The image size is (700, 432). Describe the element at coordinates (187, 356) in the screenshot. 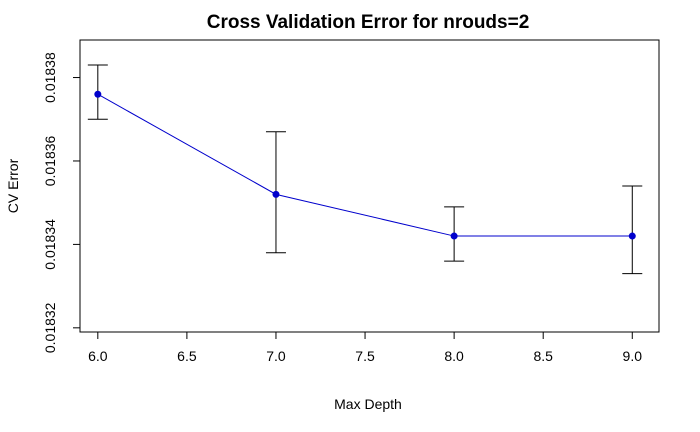

I see `x-tick-label: 6.5` at that location.